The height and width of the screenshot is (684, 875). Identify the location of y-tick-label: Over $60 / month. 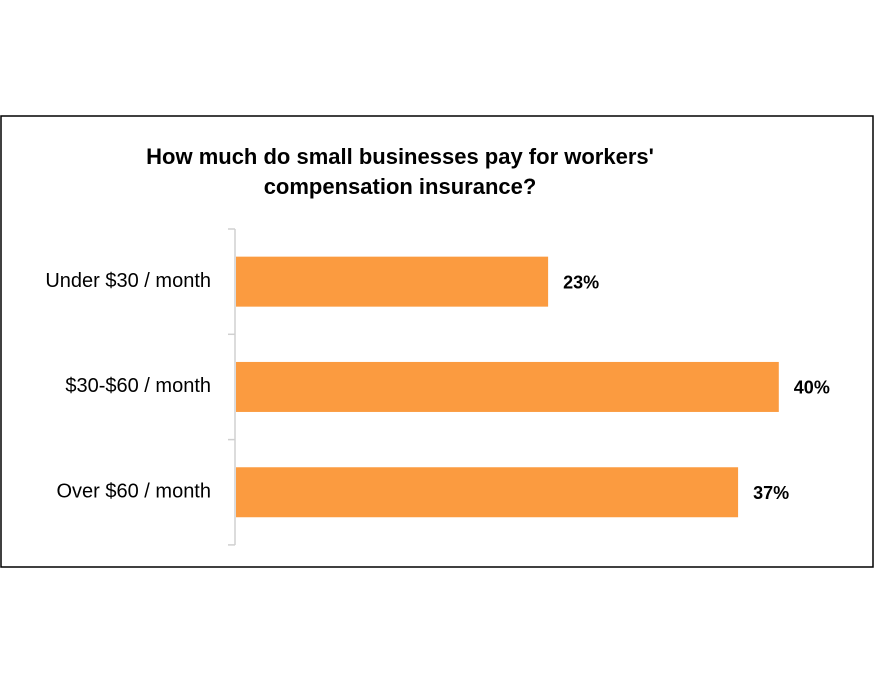
(133, 492).